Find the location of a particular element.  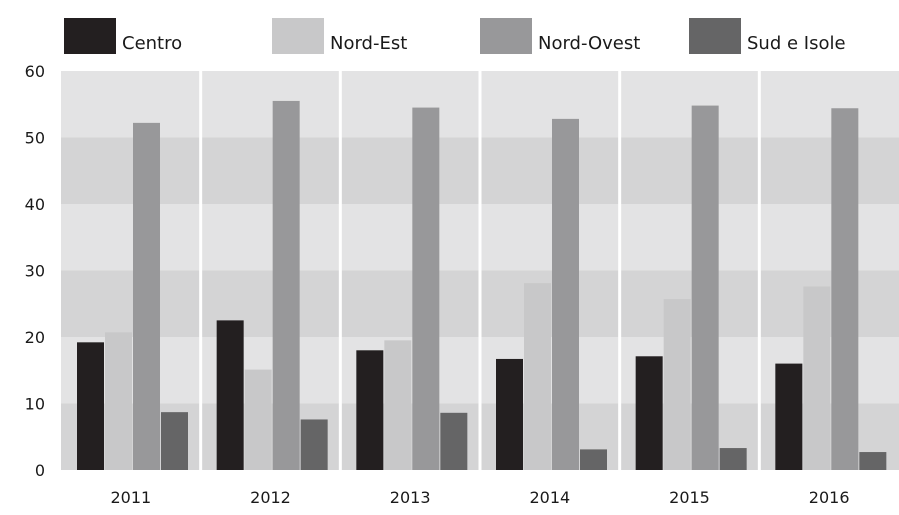

legend-label-nord-ovest: Nord-Ovest is located at coordinates (589, 43).